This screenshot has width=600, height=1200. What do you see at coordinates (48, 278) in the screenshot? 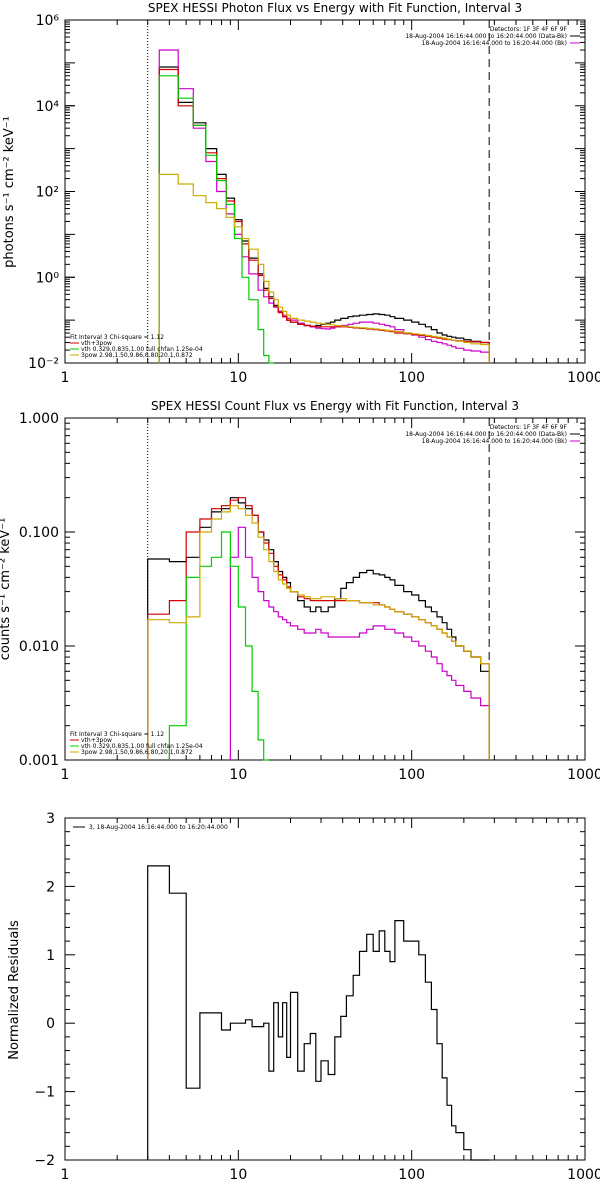
I see `y-tick-label: 10⁰` at bounding box center [48, 278].